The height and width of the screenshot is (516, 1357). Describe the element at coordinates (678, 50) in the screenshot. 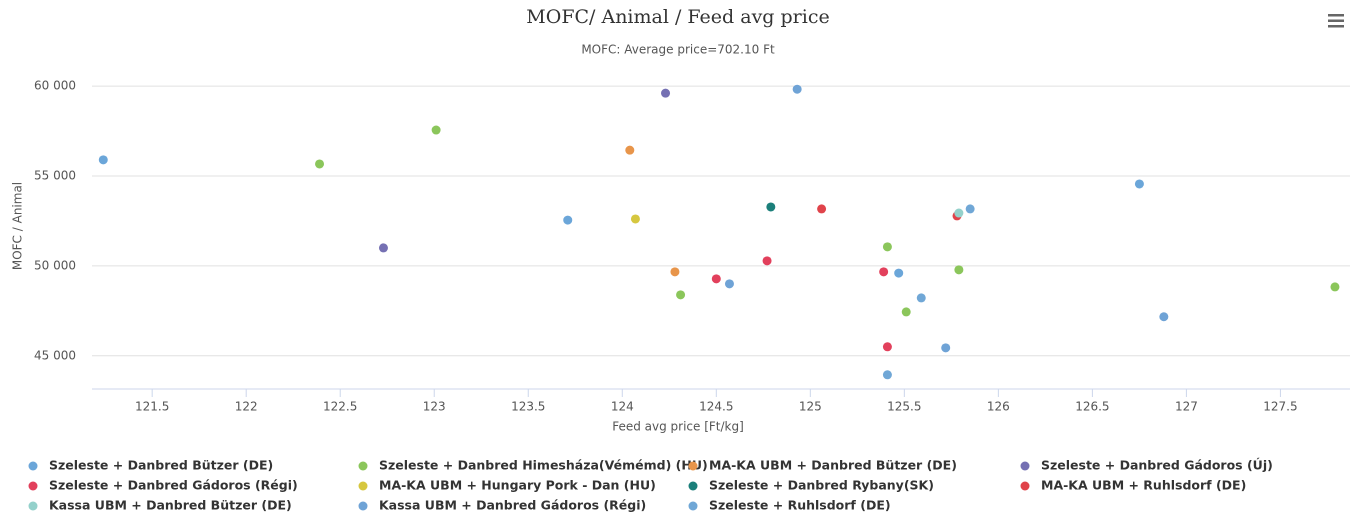

I see `chart-subtitle: MOFC: Average price=702.10 Ft` at that location.